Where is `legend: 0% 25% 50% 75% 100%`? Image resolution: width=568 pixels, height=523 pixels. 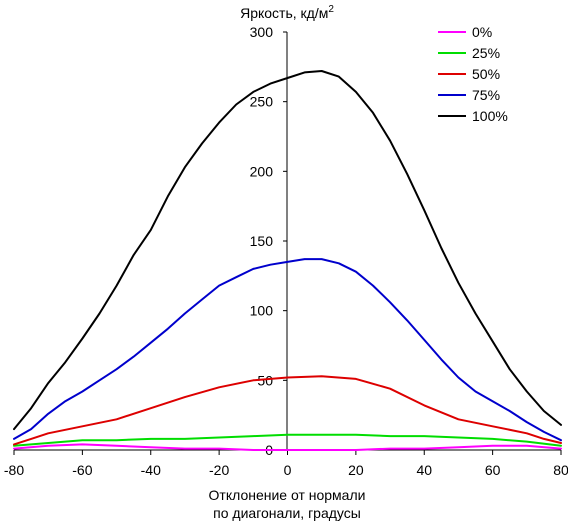 legend: 0% 25% 50% 75% 100% is located at coordinates (473, 74).